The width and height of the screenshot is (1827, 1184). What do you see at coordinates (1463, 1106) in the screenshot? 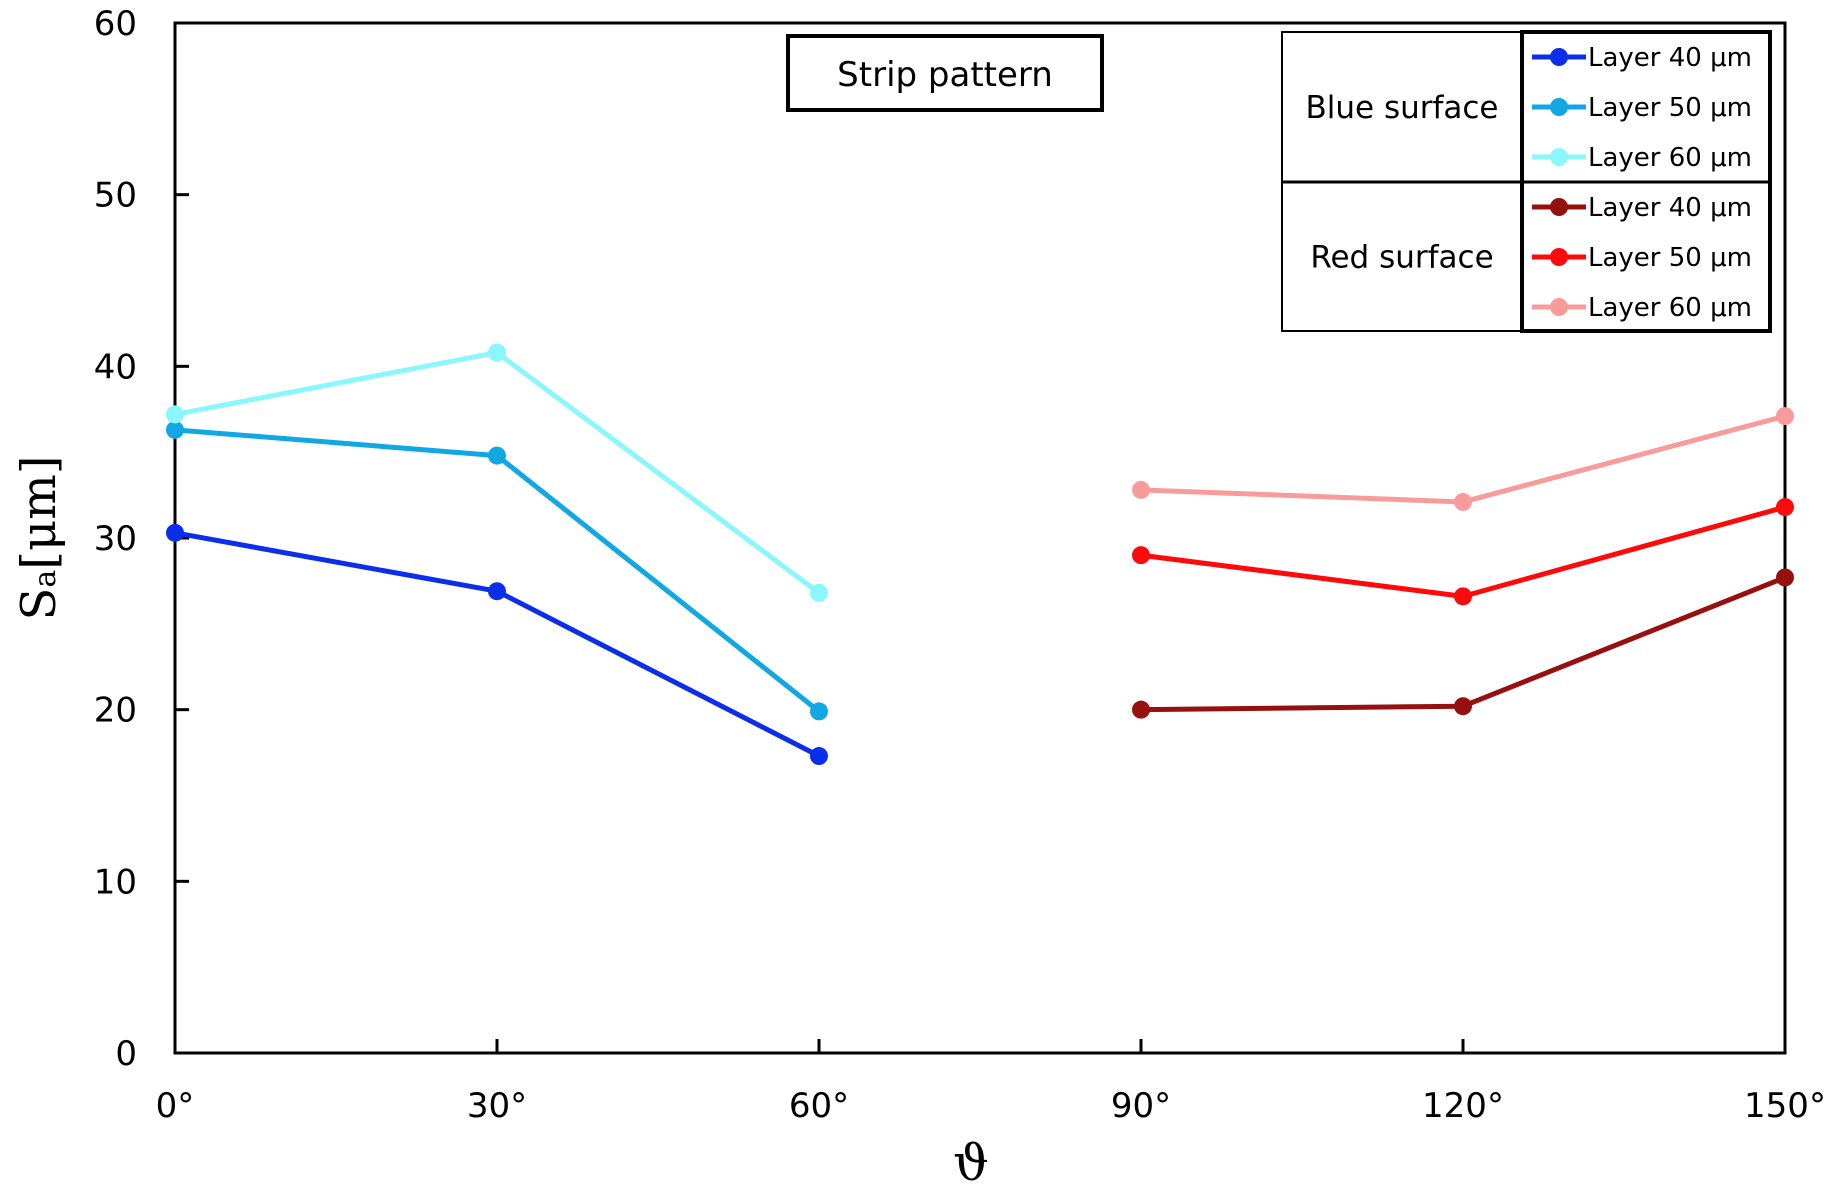
I see `x-tick-label: 120°` at bounding box center [1463, 1106].